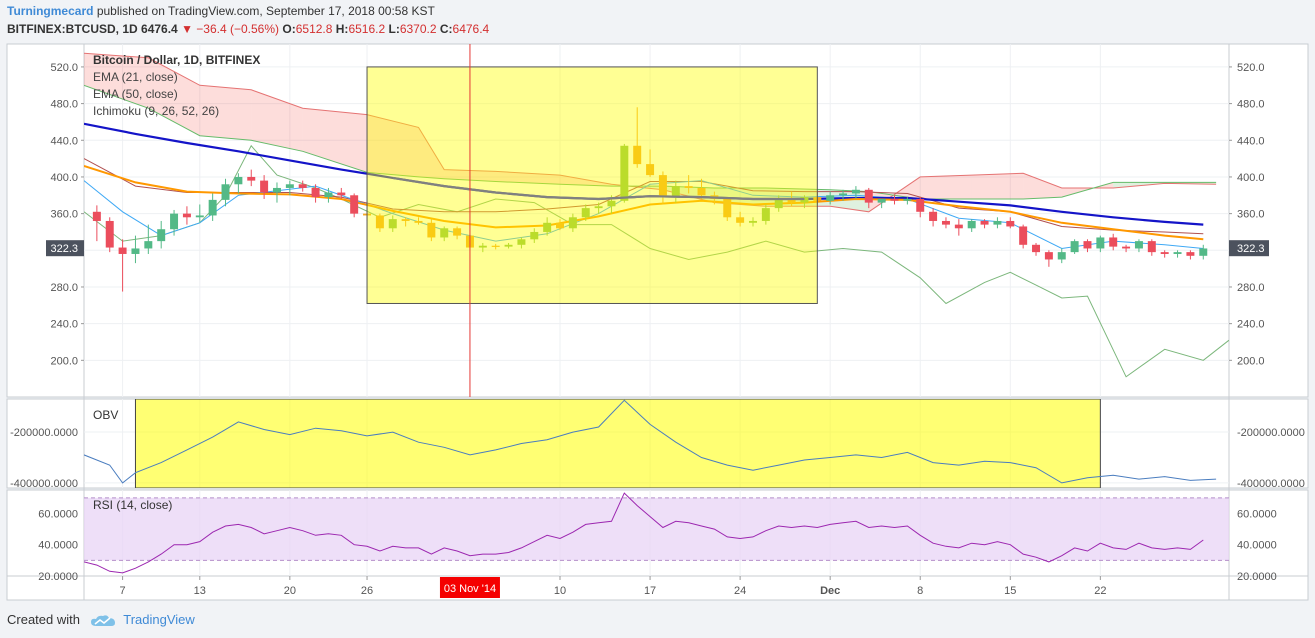 Image resolution: width=1315 pixels, height=638 pixels. What do you see at coordinates (1271, 433) in the screenshot?
I see `obv-right-tick-label: -200000.0000` at bounding box center [1271, 433].